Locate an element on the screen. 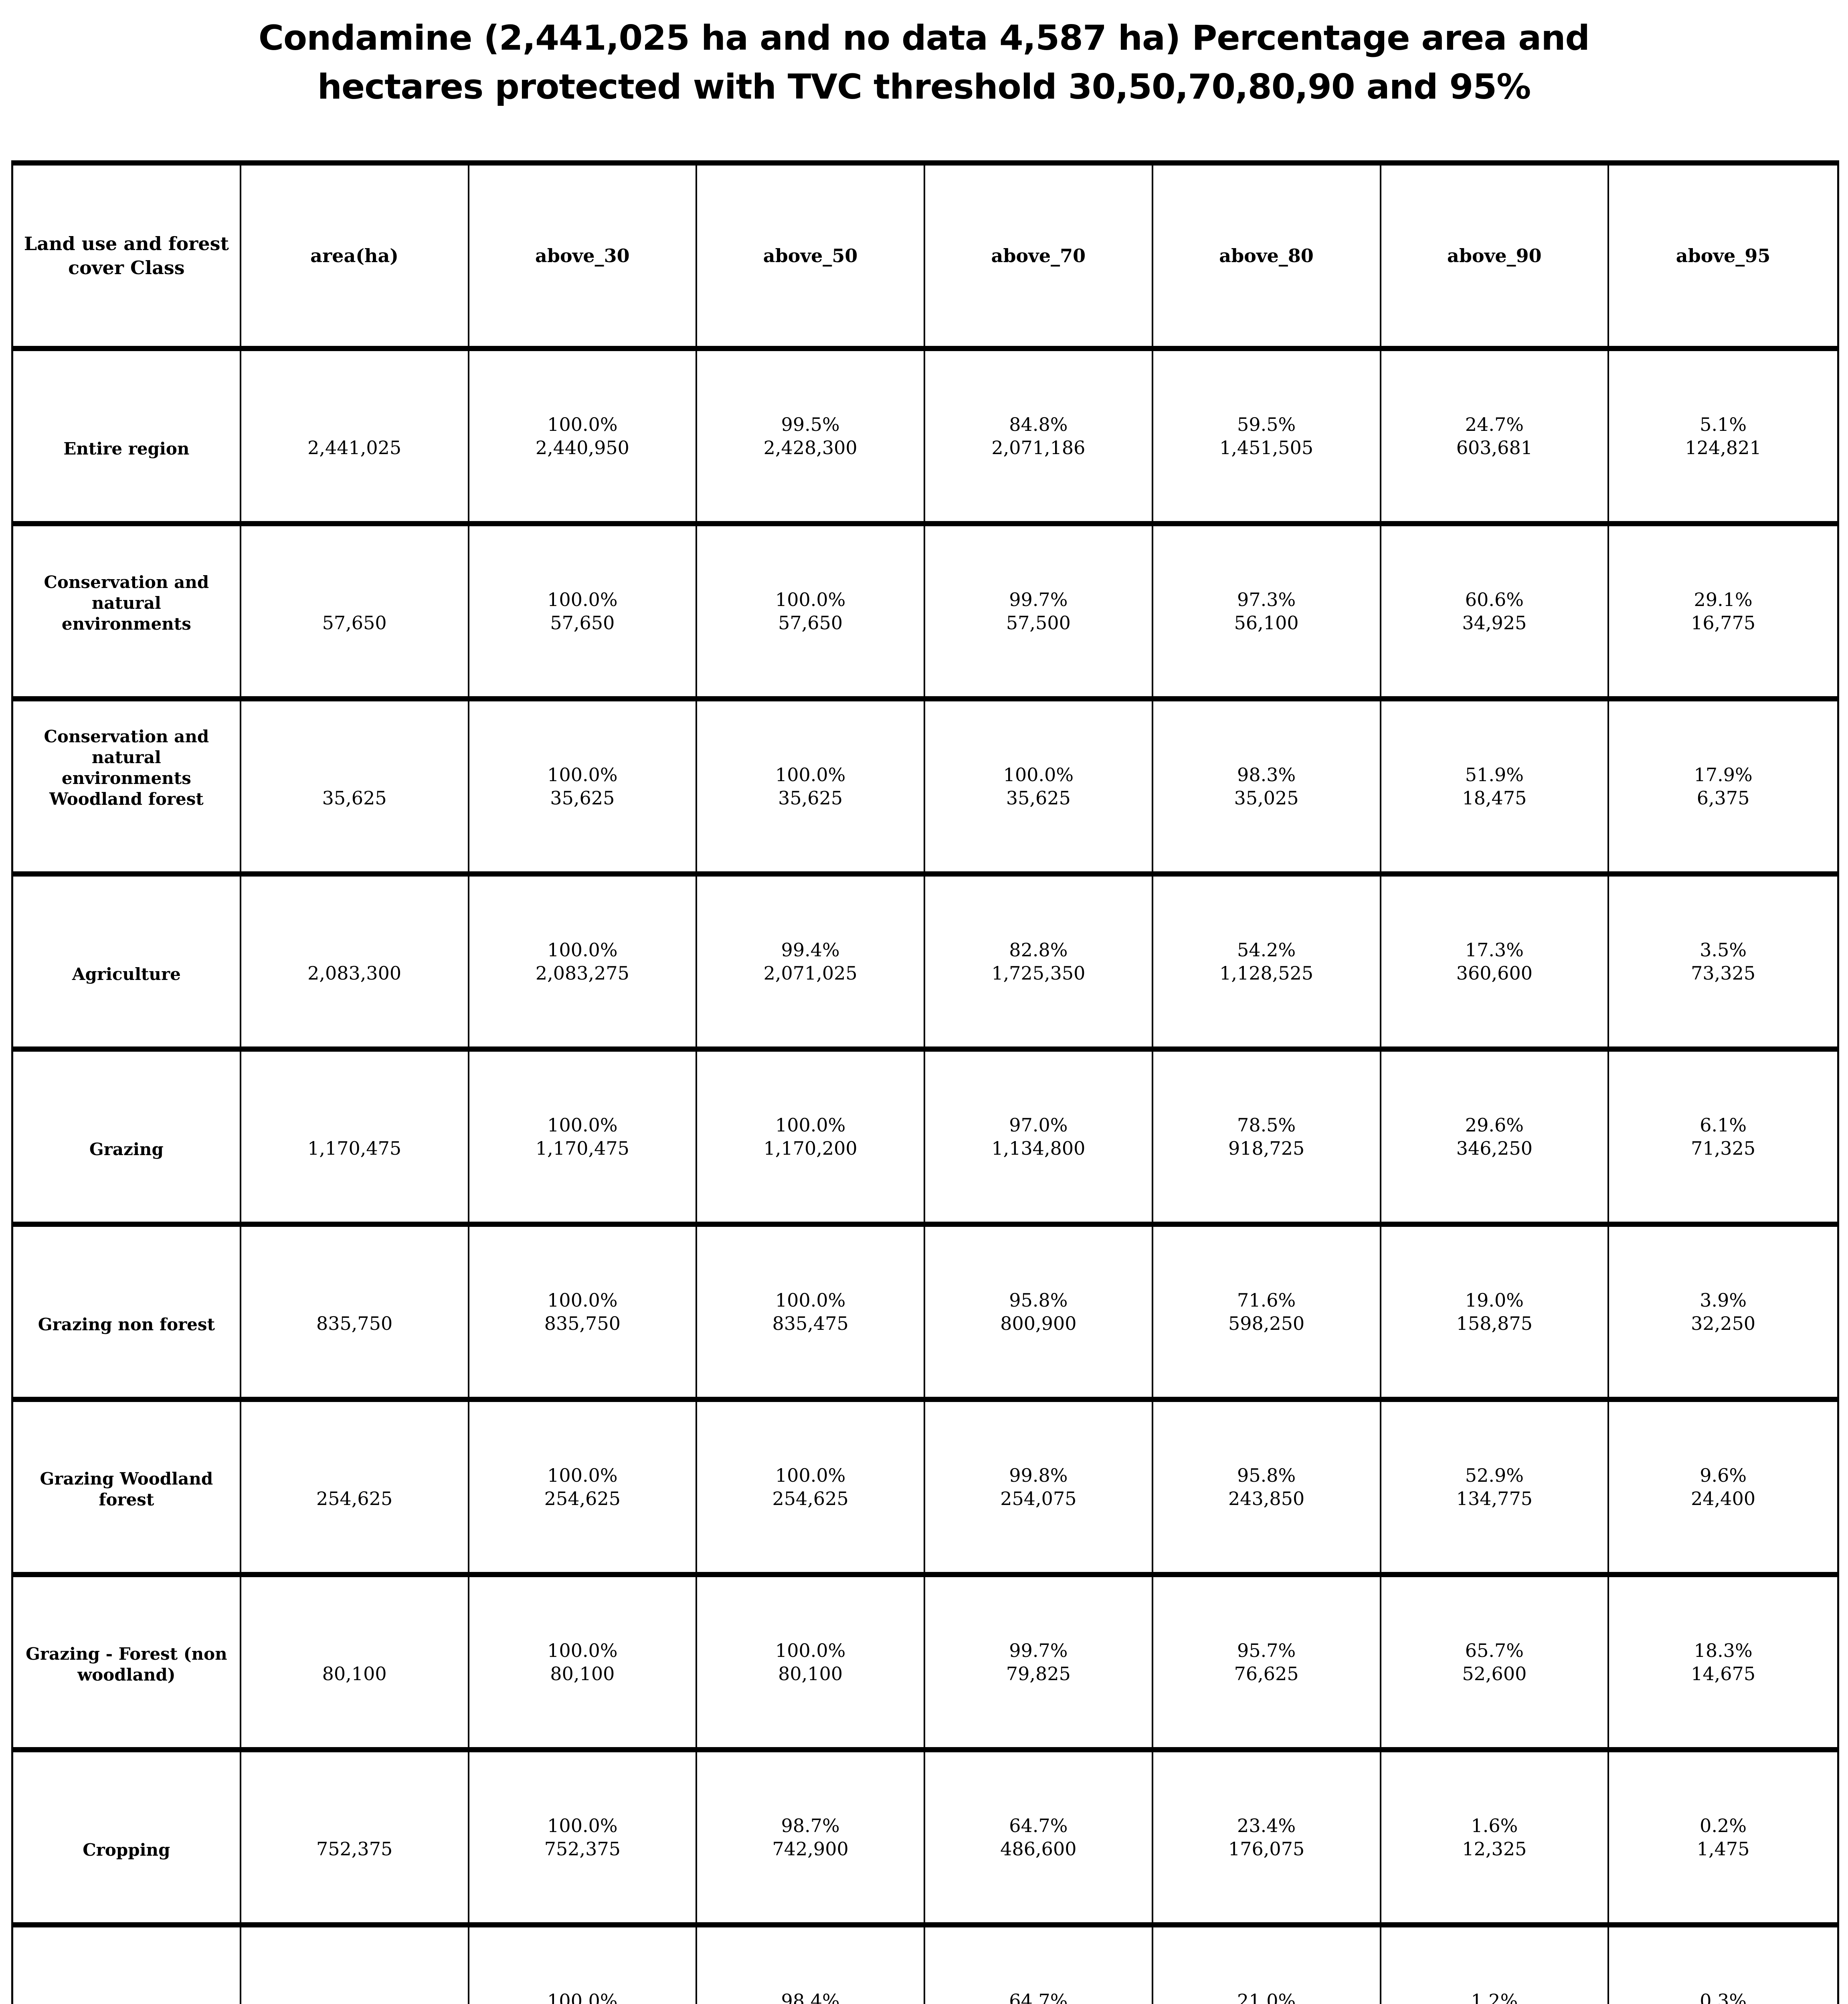  hectares-value: 254,625 is located at coordinates (582, 1498).